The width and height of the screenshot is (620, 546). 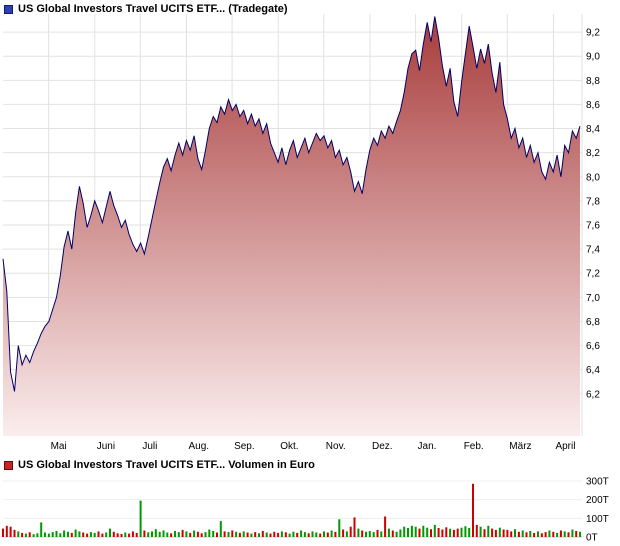 What do you see at coordinates (593, 370) in the screenshot?
I see `price-y-tick-label: 6,4` at bounding box center [593, 370].